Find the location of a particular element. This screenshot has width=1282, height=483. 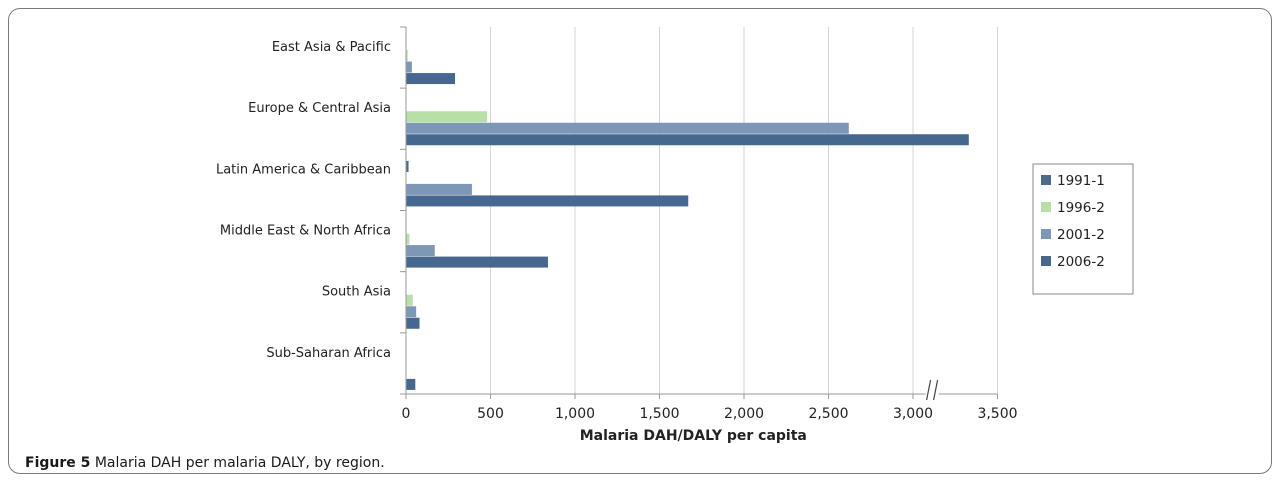

x-tick-label: 3,000 is located at coordinates (913, 414).